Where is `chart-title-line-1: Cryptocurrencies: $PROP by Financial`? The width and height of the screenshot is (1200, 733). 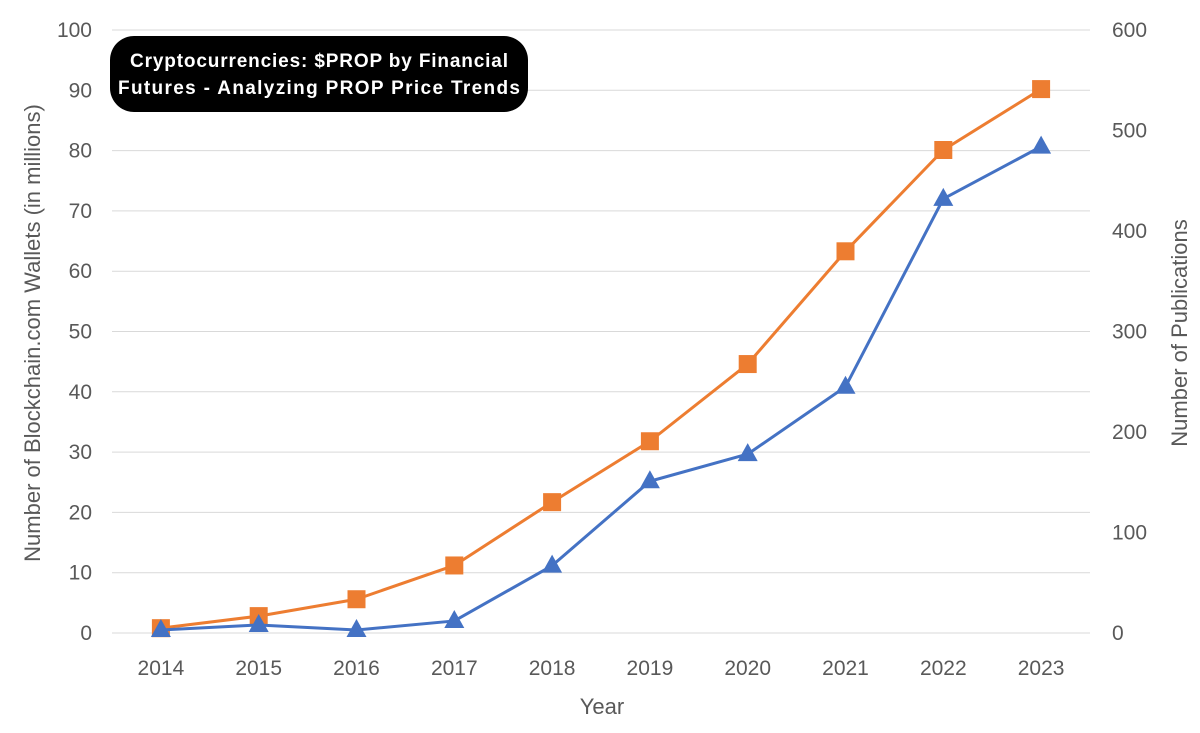
chart-title-line-1: Cryptocurrencies: $PROP by Financial is located at coordinates (319, 61).